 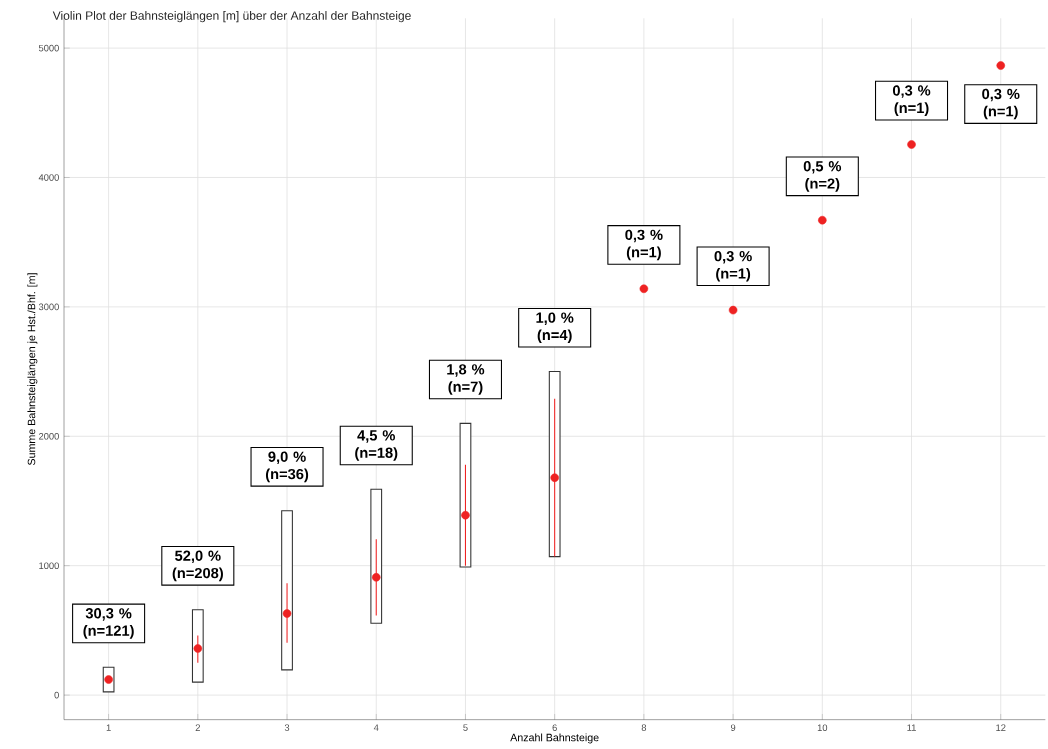 I want to click on annotation: 4,5 % (n=18), so click(x=376, y=445).